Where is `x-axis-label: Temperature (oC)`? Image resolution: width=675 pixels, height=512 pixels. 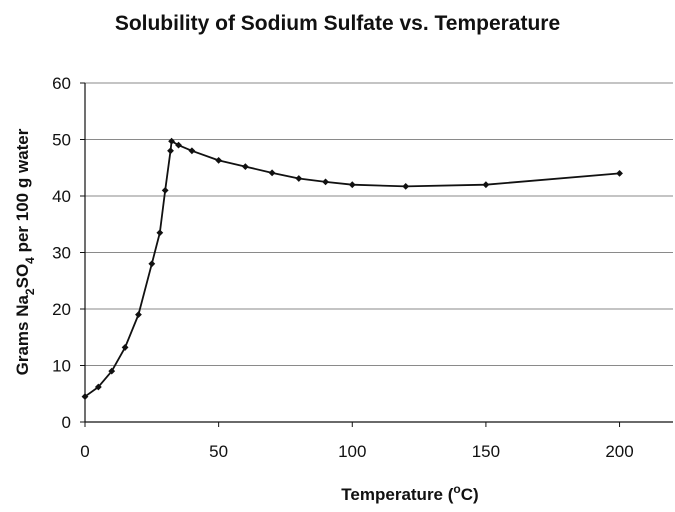 x-axis-label: Temperature (oC) is located at coordinates (409, 493).